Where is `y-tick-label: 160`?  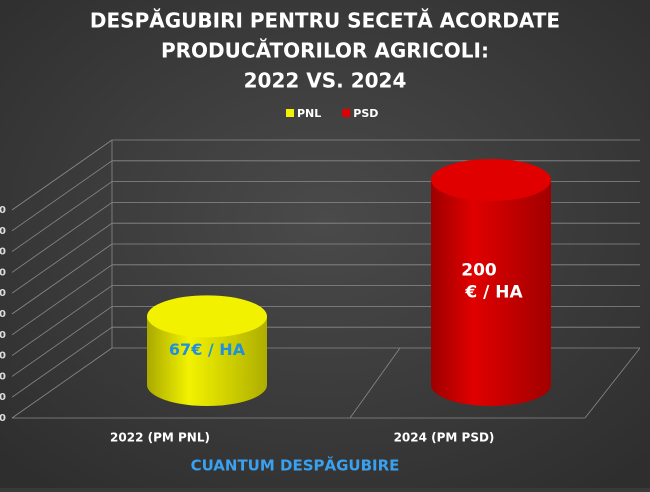
y-tick-label: 160 is located at coordinates (3, 252).